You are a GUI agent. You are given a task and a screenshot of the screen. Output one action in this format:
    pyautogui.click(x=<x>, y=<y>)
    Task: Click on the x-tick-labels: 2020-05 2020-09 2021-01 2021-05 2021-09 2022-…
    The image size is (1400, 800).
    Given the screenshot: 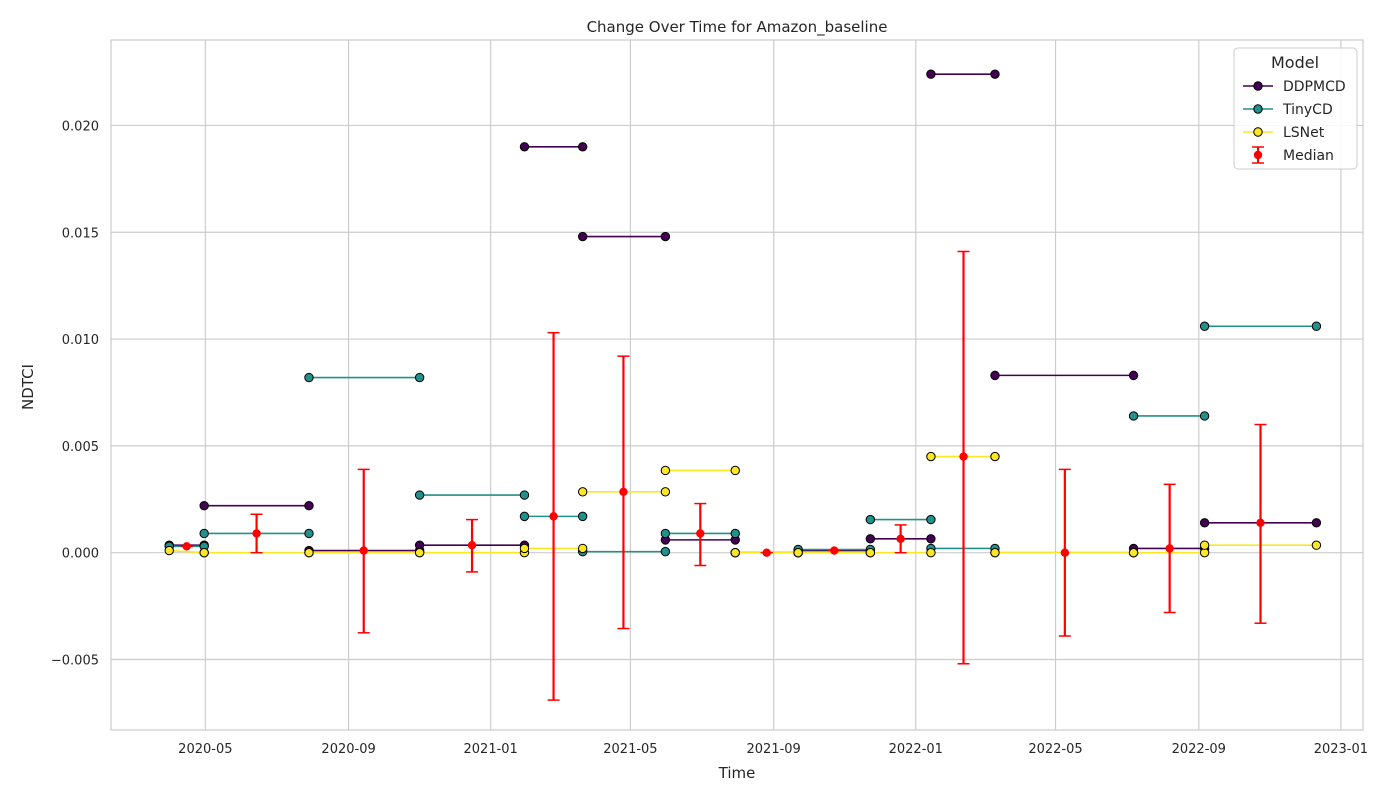 What is the action you would take?
    pyautogui.click(x=773, y=749)
    